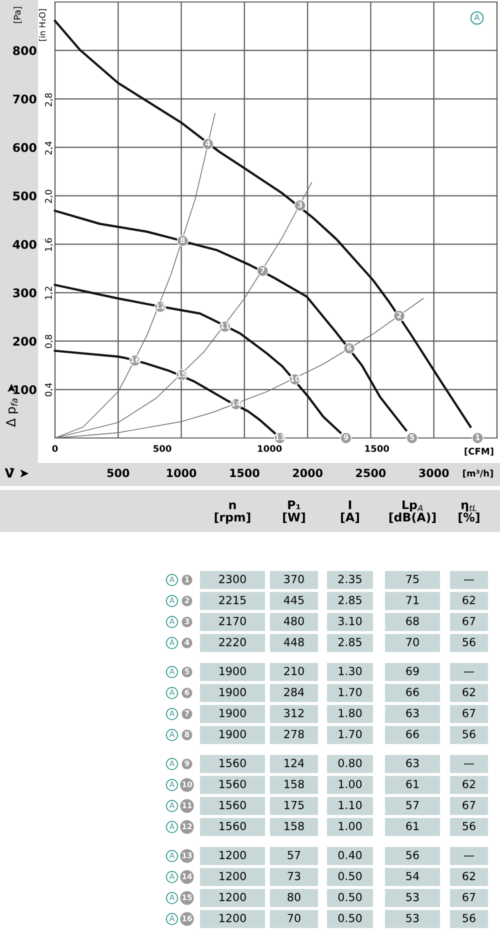 The height and width of the screenshot is (929, 500). I want to click on text: [m³/h], so click(478, 474).